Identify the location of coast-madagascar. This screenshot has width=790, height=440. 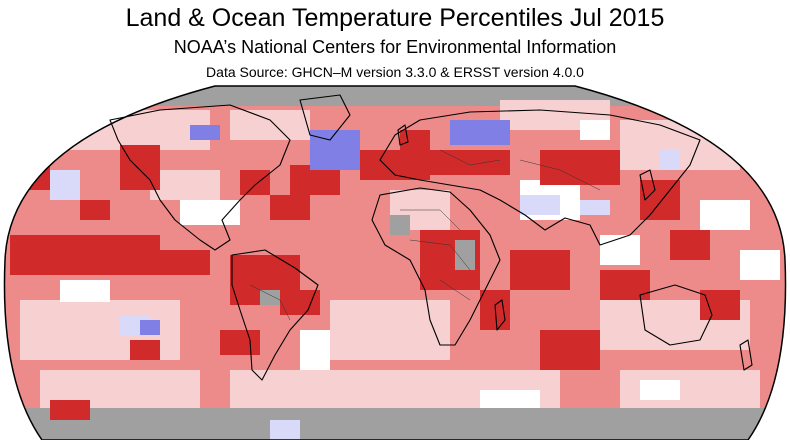
(500, 315).